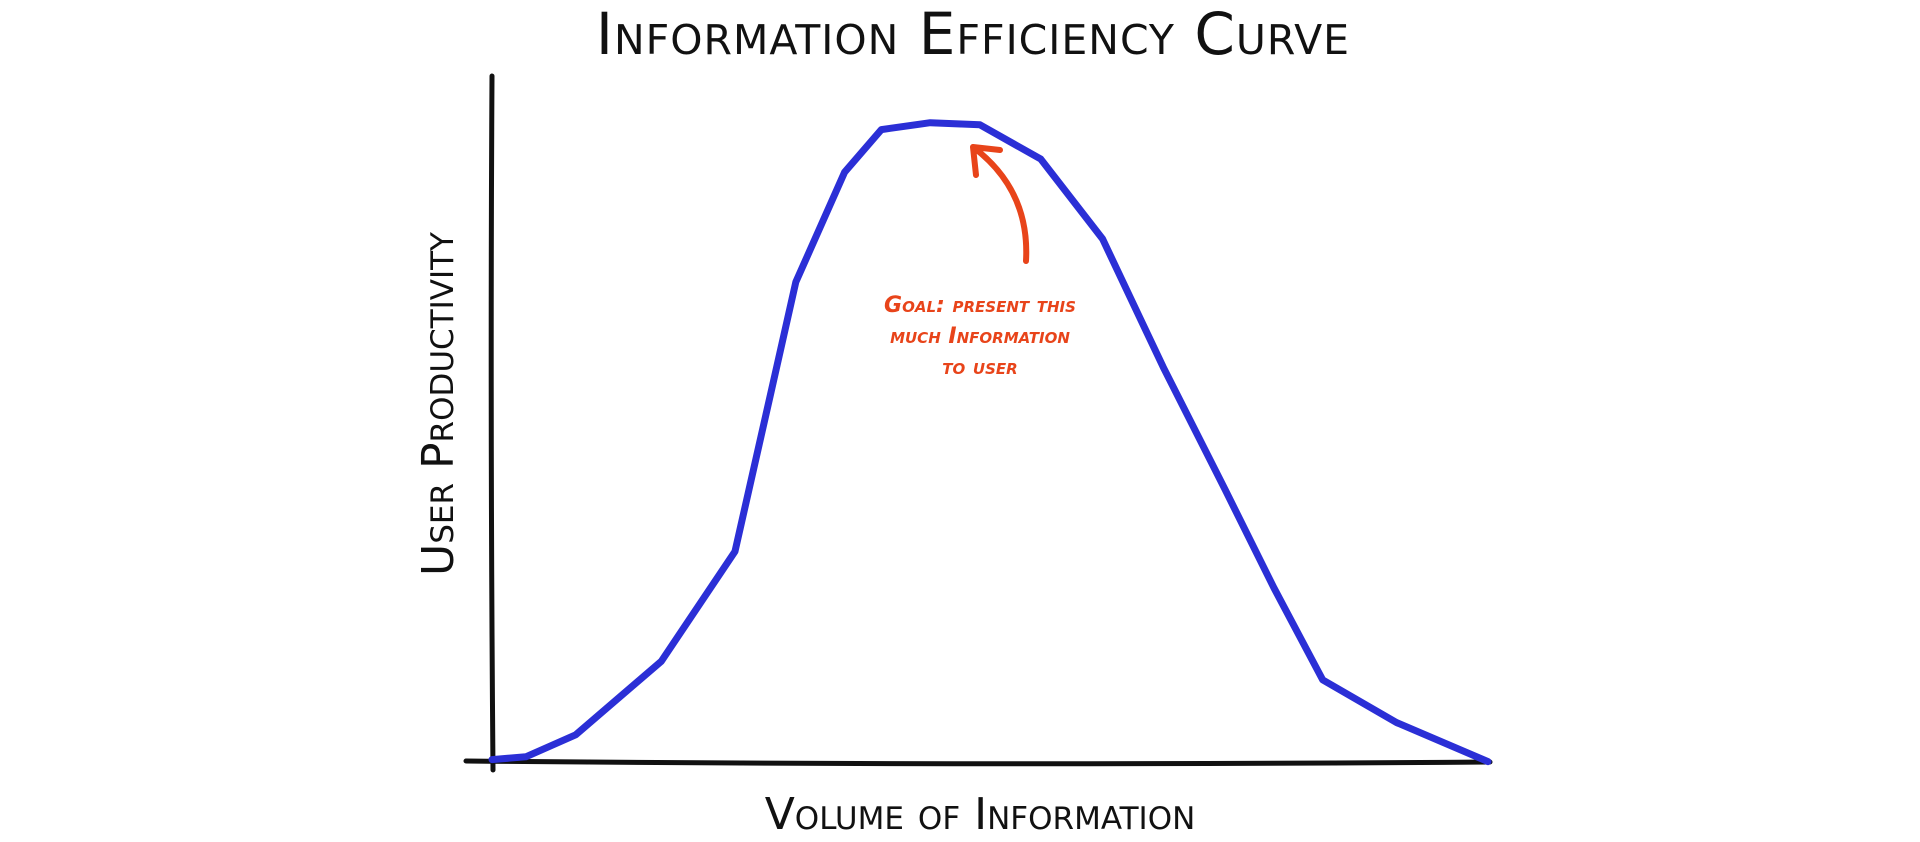  I want to click on x-axis-label: Volume of Information, so click(980, 814).